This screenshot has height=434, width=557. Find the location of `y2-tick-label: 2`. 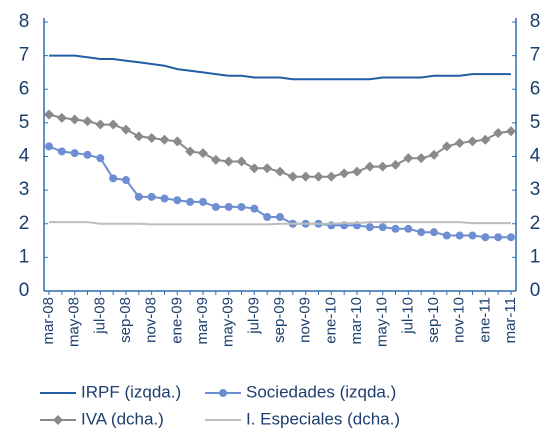

y2-tick-label: 2 is located at coordinates (535, 223).